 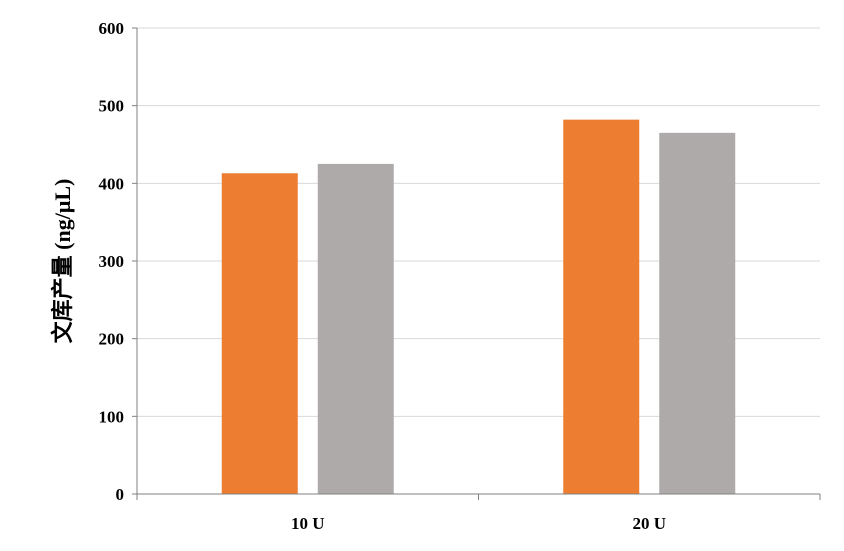 I want to click on bar-series-1-20u, so click(x=601, y=306).